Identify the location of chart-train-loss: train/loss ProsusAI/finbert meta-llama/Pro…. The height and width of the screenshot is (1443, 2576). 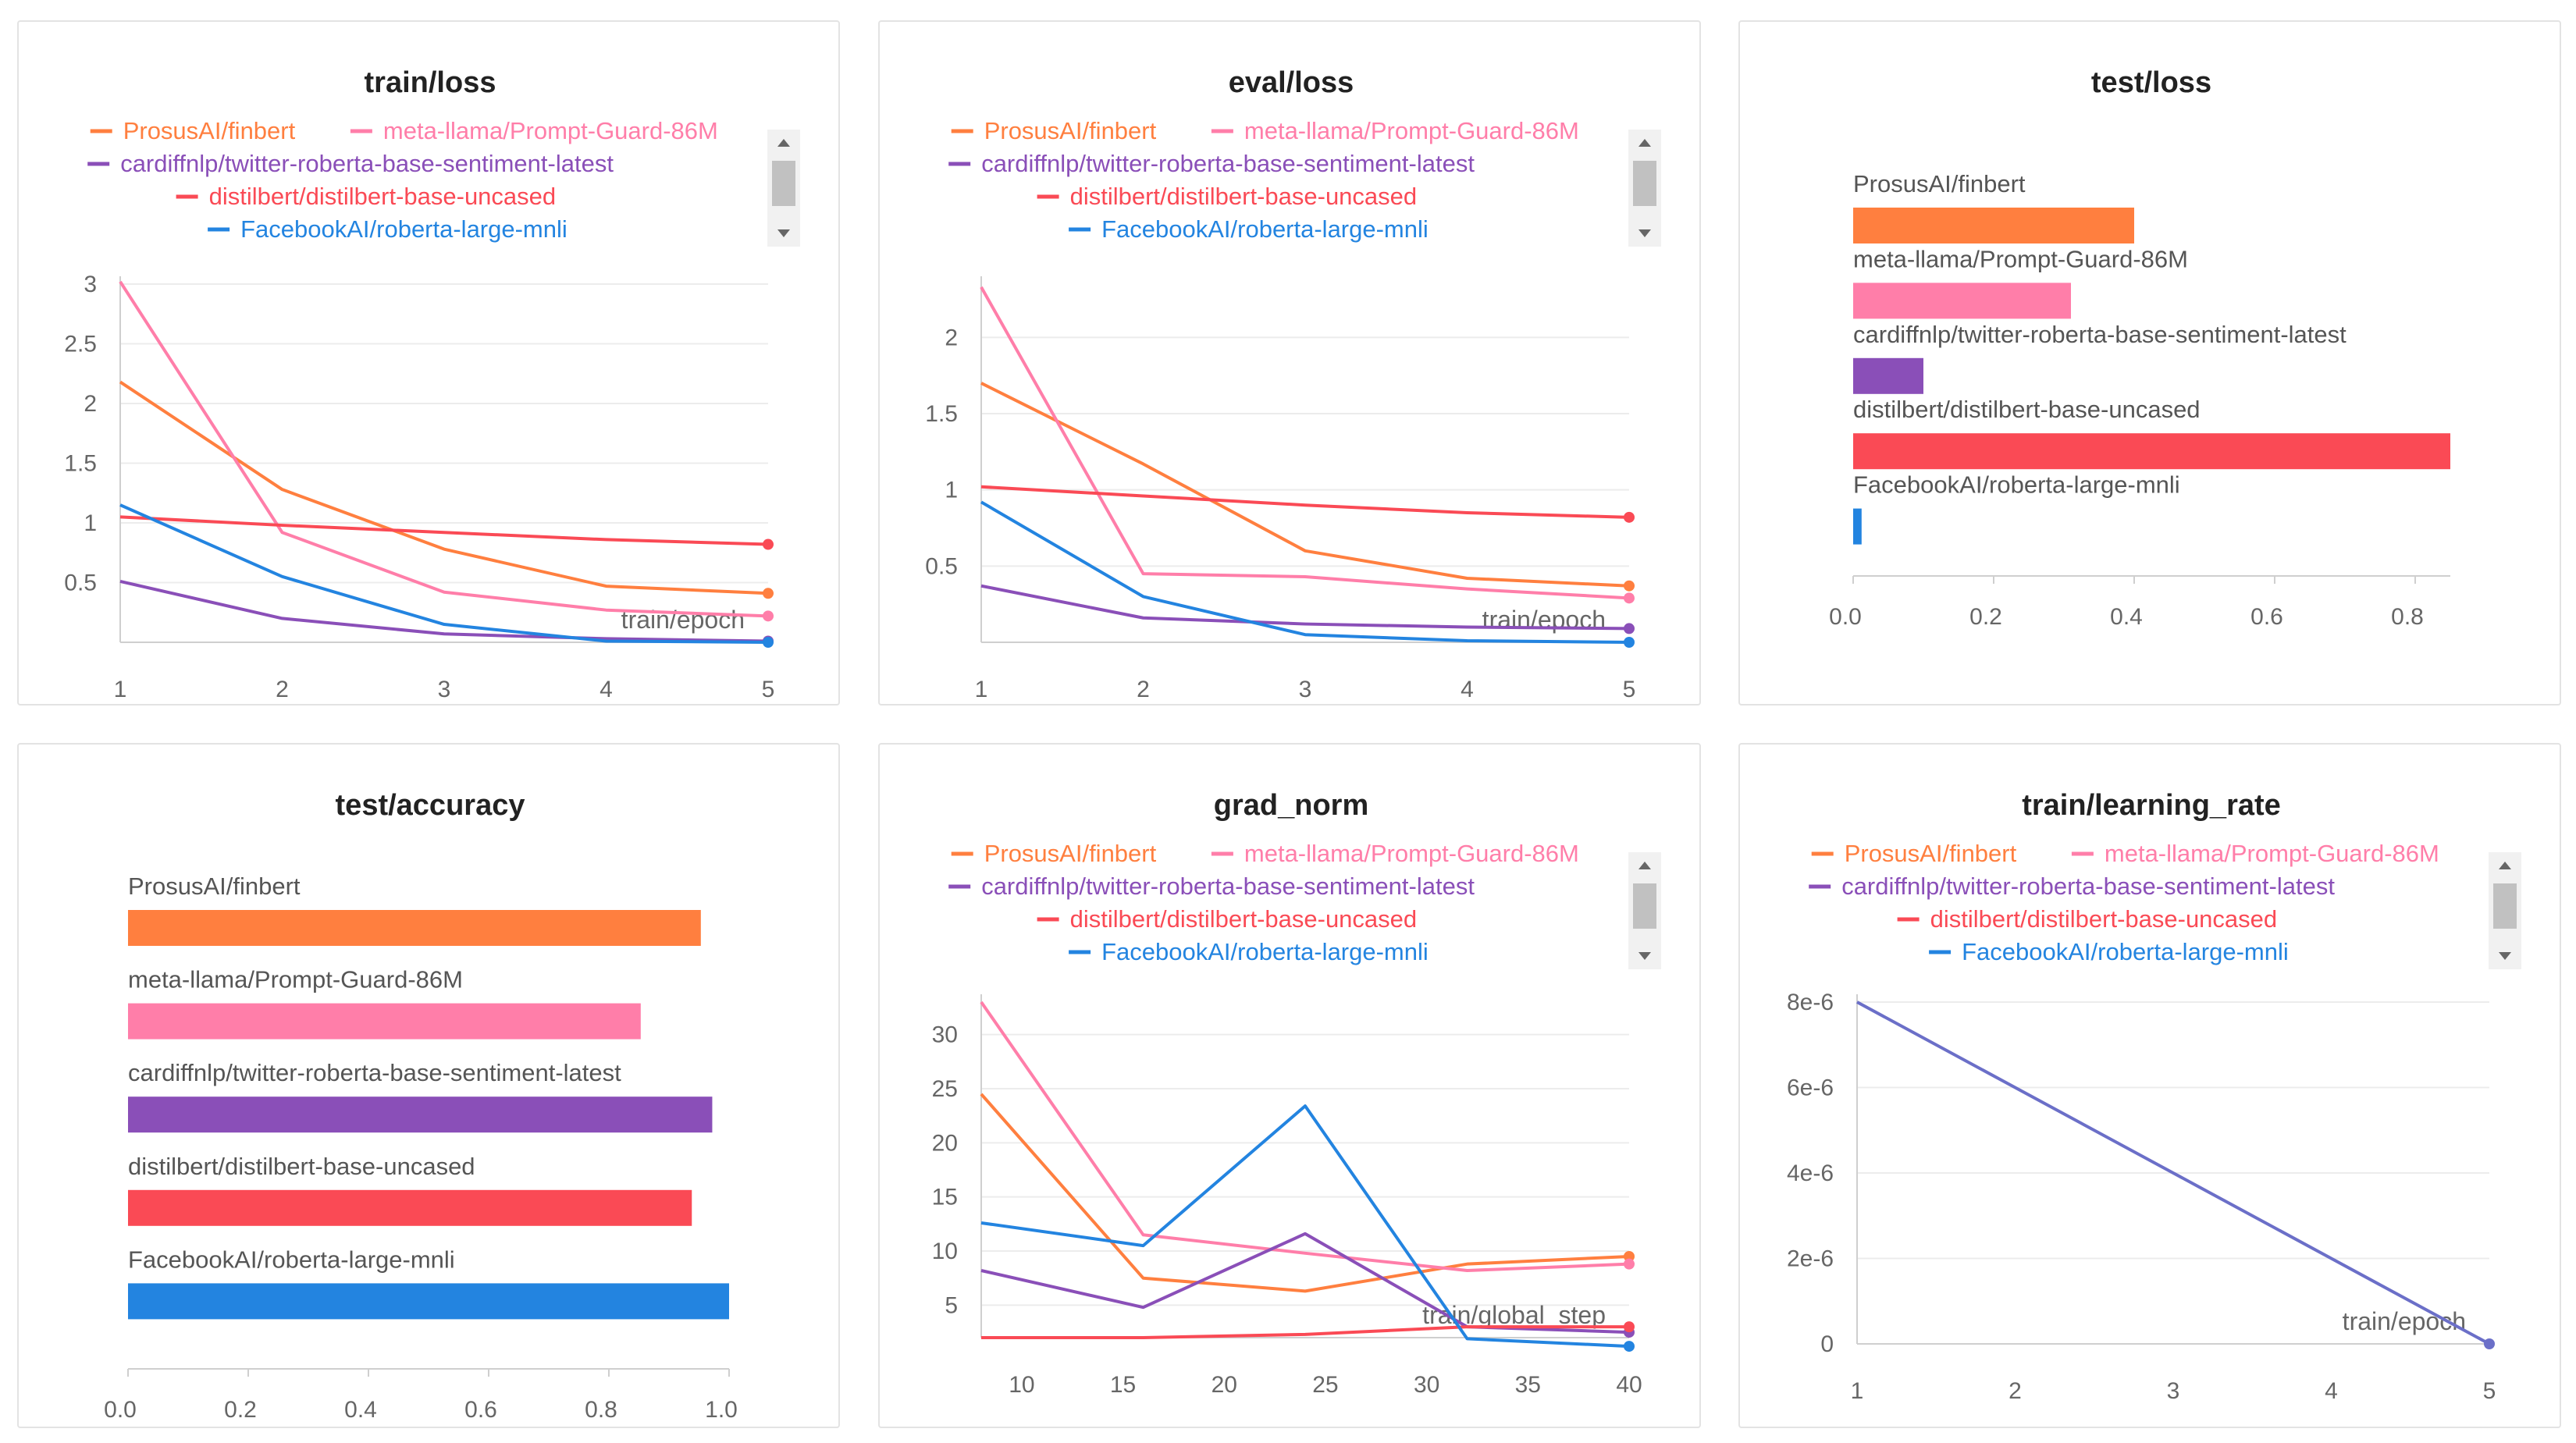
(432, 384).